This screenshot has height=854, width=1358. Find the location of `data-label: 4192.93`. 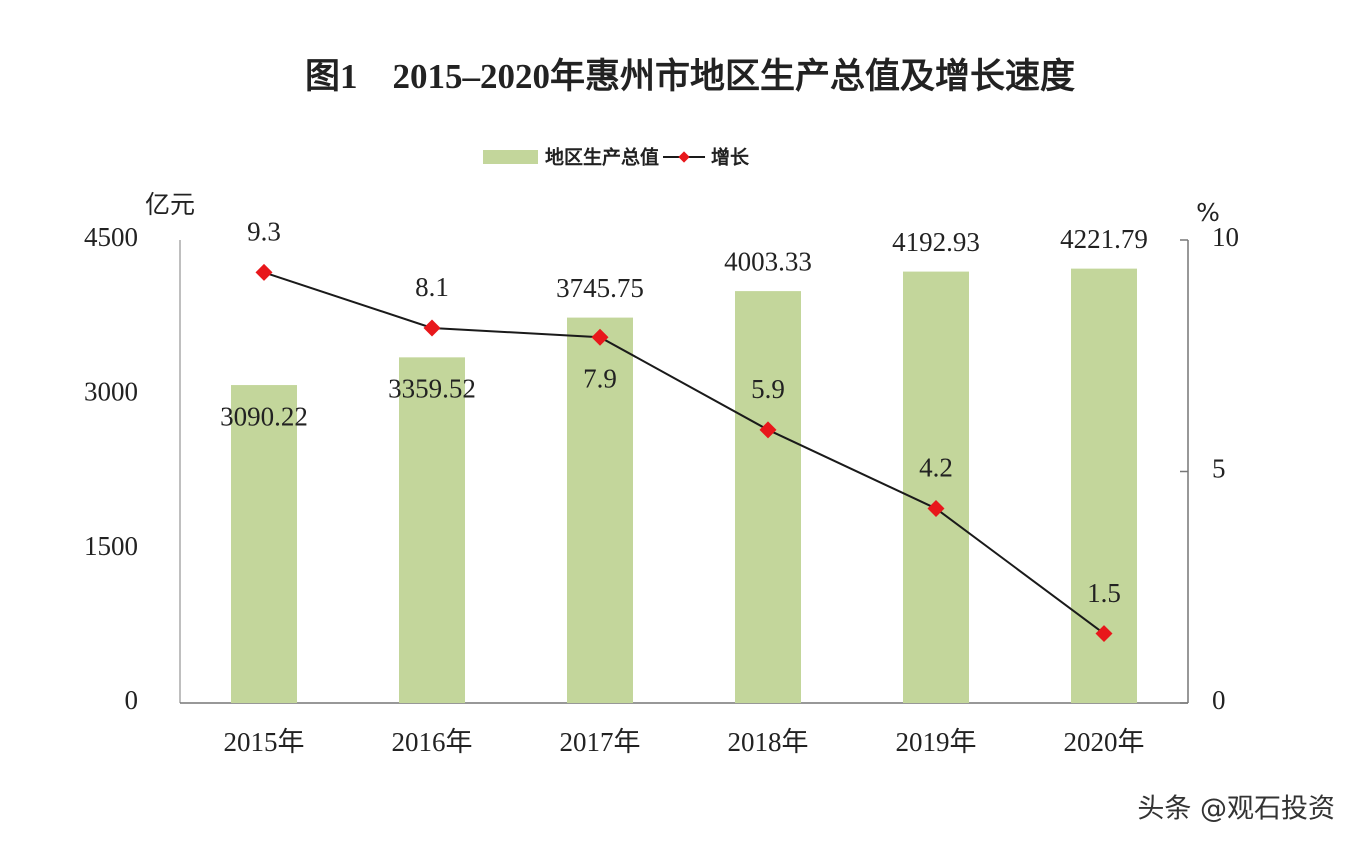

data-label: 4192.93 is located at coordinates (936, 242).